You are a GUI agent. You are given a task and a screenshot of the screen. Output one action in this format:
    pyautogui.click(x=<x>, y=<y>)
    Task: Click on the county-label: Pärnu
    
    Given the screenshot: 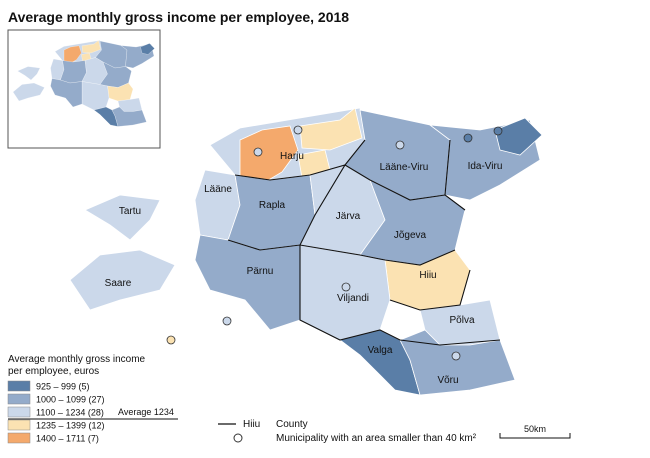 What is the action you would take?
    pyautogui.click(x=260, y=271)
    